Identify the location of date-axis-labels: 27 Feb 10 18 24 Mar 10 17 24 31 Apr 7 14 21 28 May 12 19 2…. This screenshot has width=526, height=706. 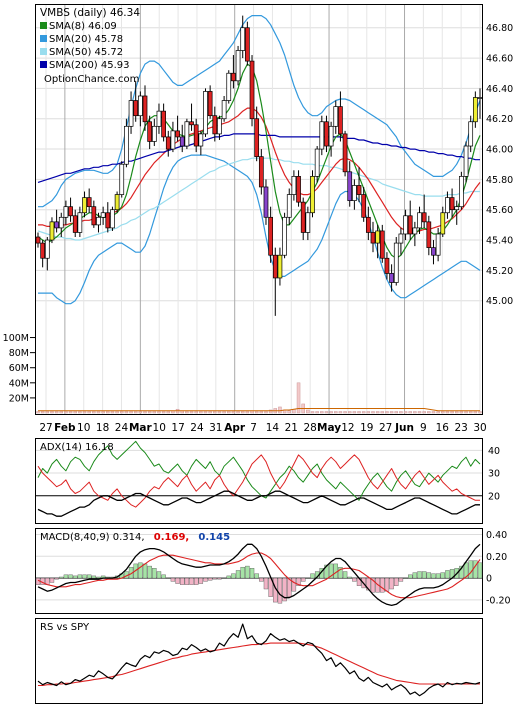
(262, 428).